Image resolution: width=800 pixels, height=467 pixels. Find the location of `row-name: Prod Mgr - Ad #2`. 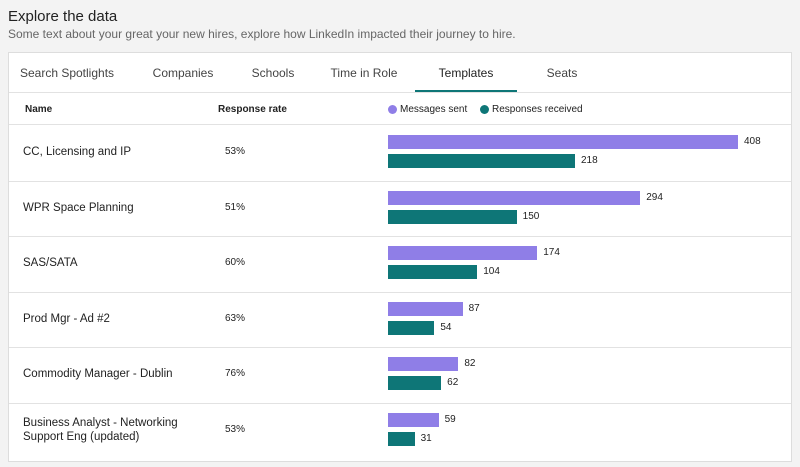

row-name: Prod Mgr - Ad #2 is located at coordinates (66, 318).